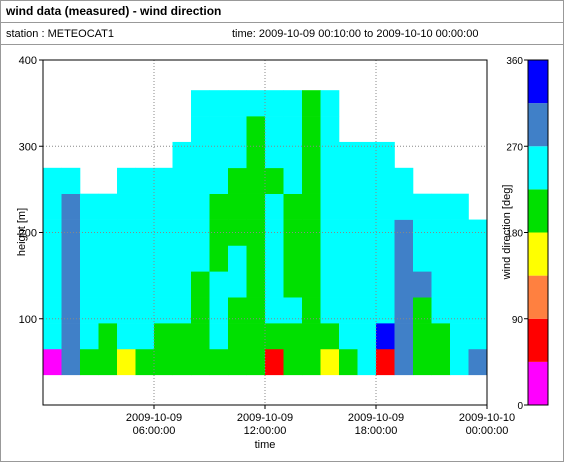  I want to click on colorbar-tick-label: 90, so click(518, 320).